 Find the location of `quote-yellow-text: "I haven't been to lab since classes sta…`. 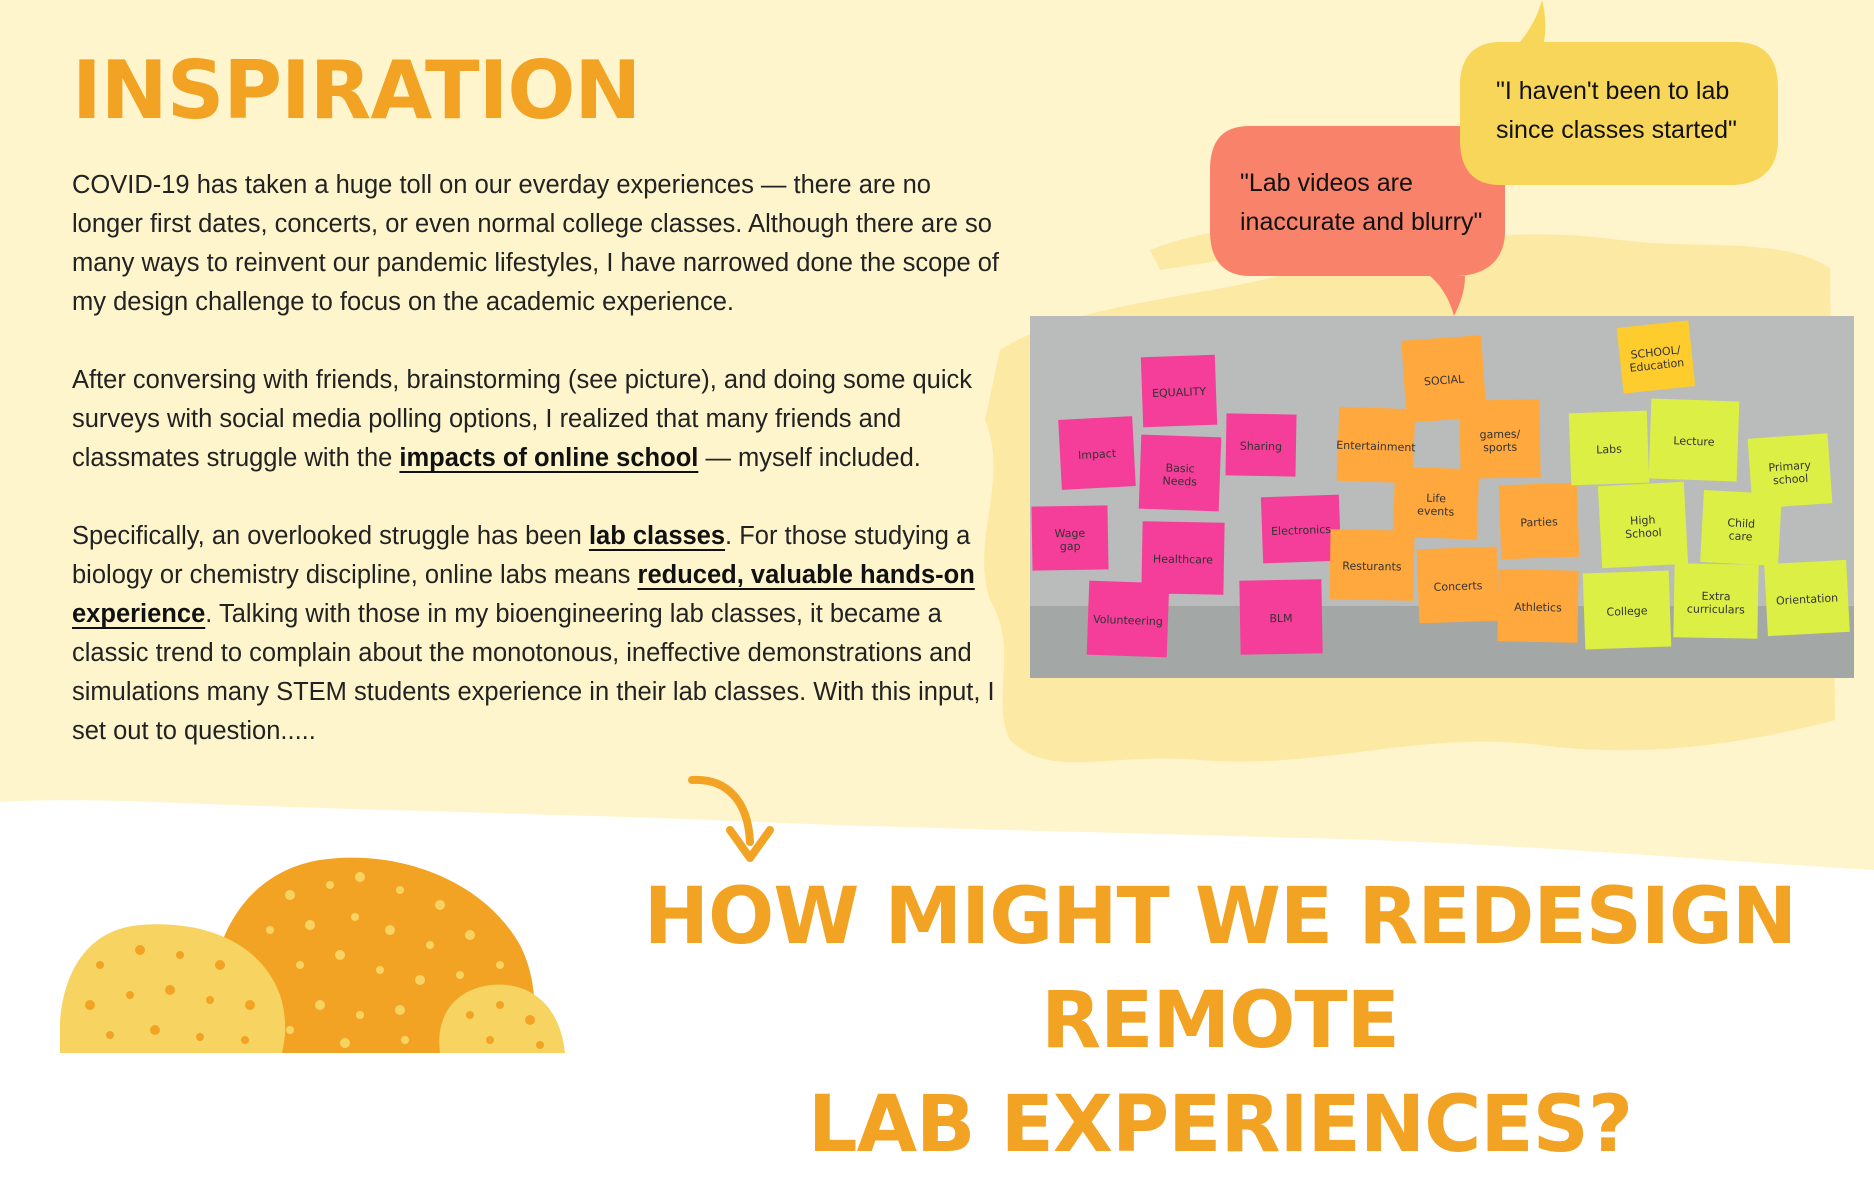

quote-yellow-text: "I haven't been to lab since classes sta… is located at coordinates (1616, 110).